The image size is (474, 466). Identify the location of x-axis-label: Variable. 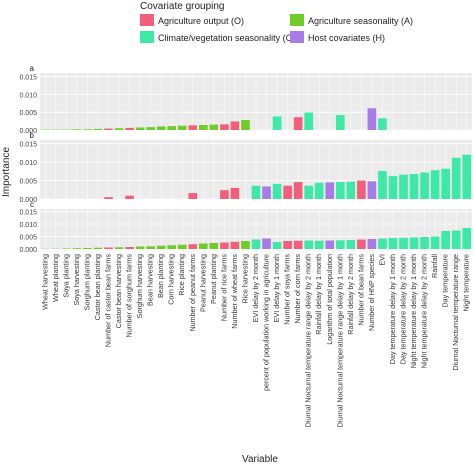
(260, 459).